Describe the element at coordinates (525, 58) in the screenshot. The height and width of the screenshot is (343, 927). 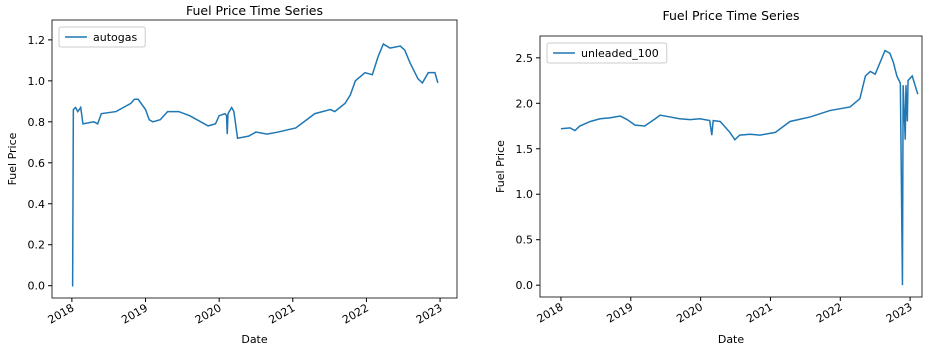
I see `y-tick-label: 2.5` at that location.